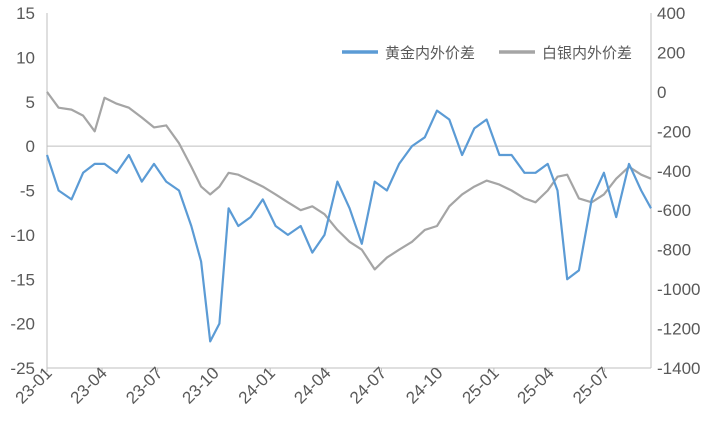 Image resolution: width=716 pixels, height=429 pixels. I want to click on left-axis-tick-label: -20, so click(22, 324).